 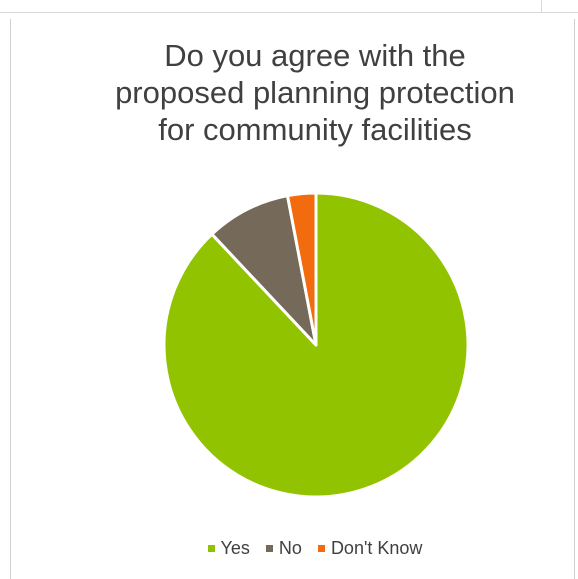 What do you see at coordinates (315, 55) in the screenshot?
I see `chart-title-line-1: Do you agree with the` at bounding box center [315, 55].